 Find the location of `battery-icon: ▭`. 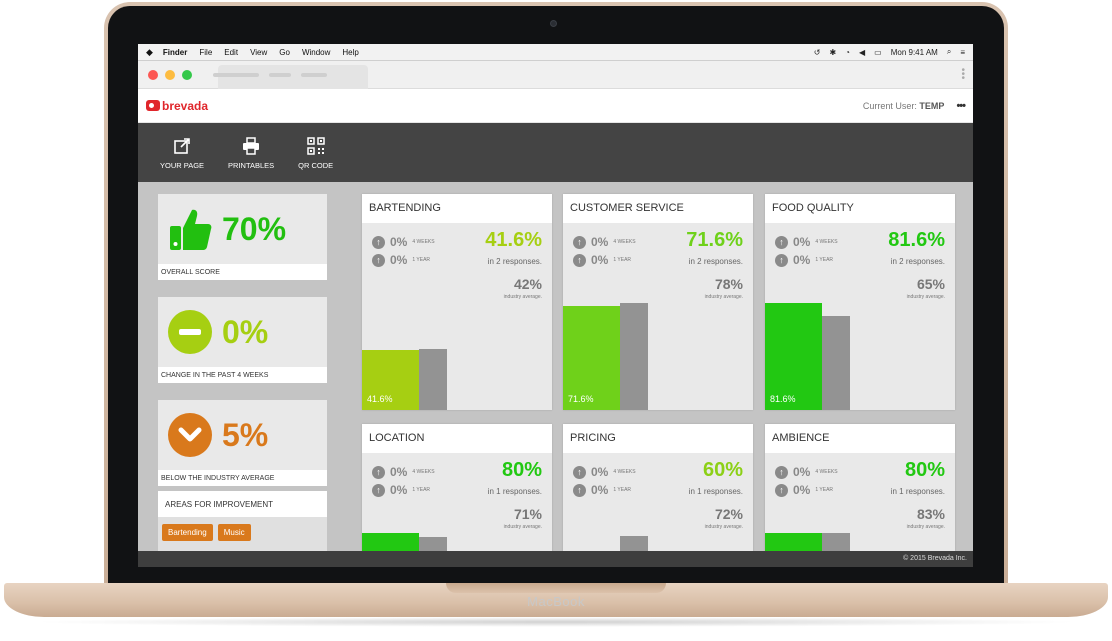

battery-icon: ▭ is located at coordinates (878, 52).